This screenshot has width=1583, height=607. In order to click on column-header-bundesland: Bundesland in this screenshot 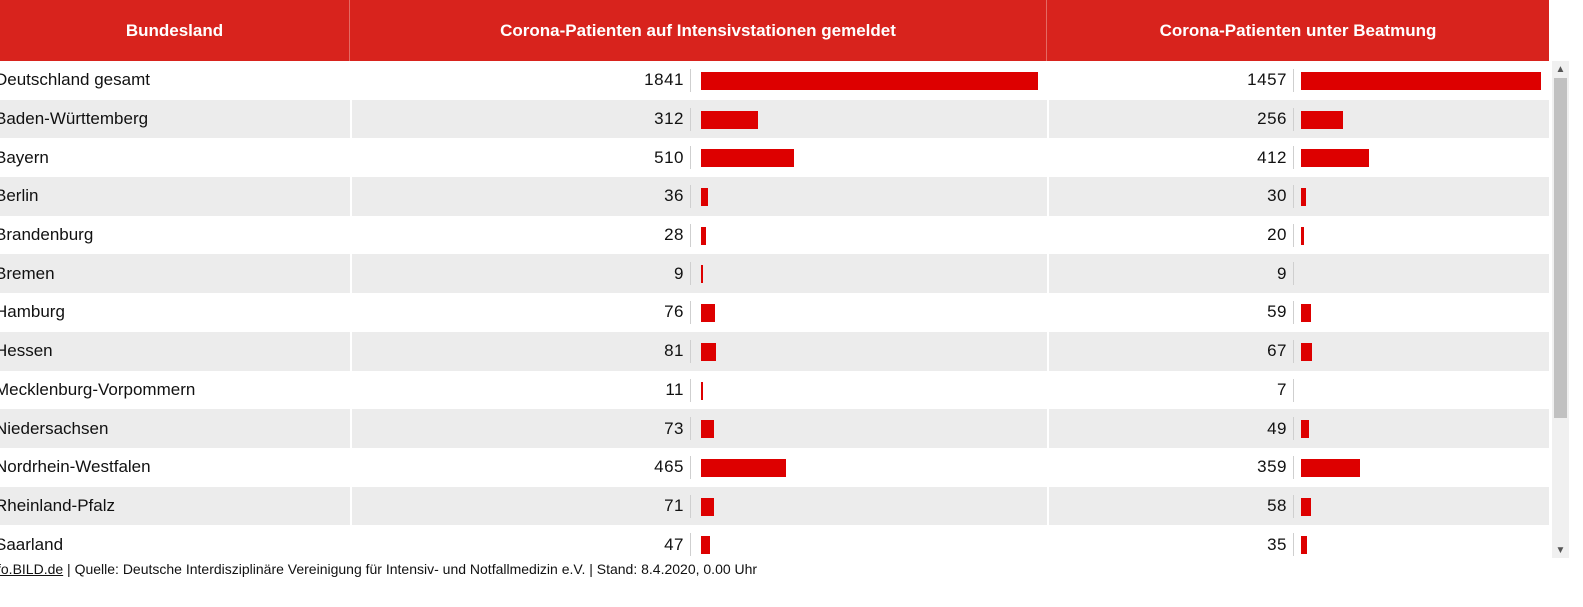, I will do `click(175, 30)`.